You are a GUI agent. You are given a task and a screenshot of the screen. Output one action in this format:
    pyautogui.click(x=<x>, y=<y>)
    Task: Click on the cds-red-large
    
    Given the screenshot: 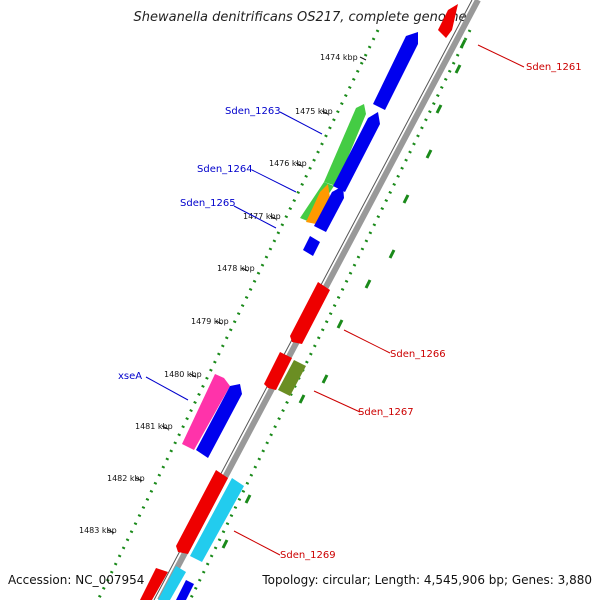 What is the action you would take?
    pyautogui.click(x=202, y=512)
    